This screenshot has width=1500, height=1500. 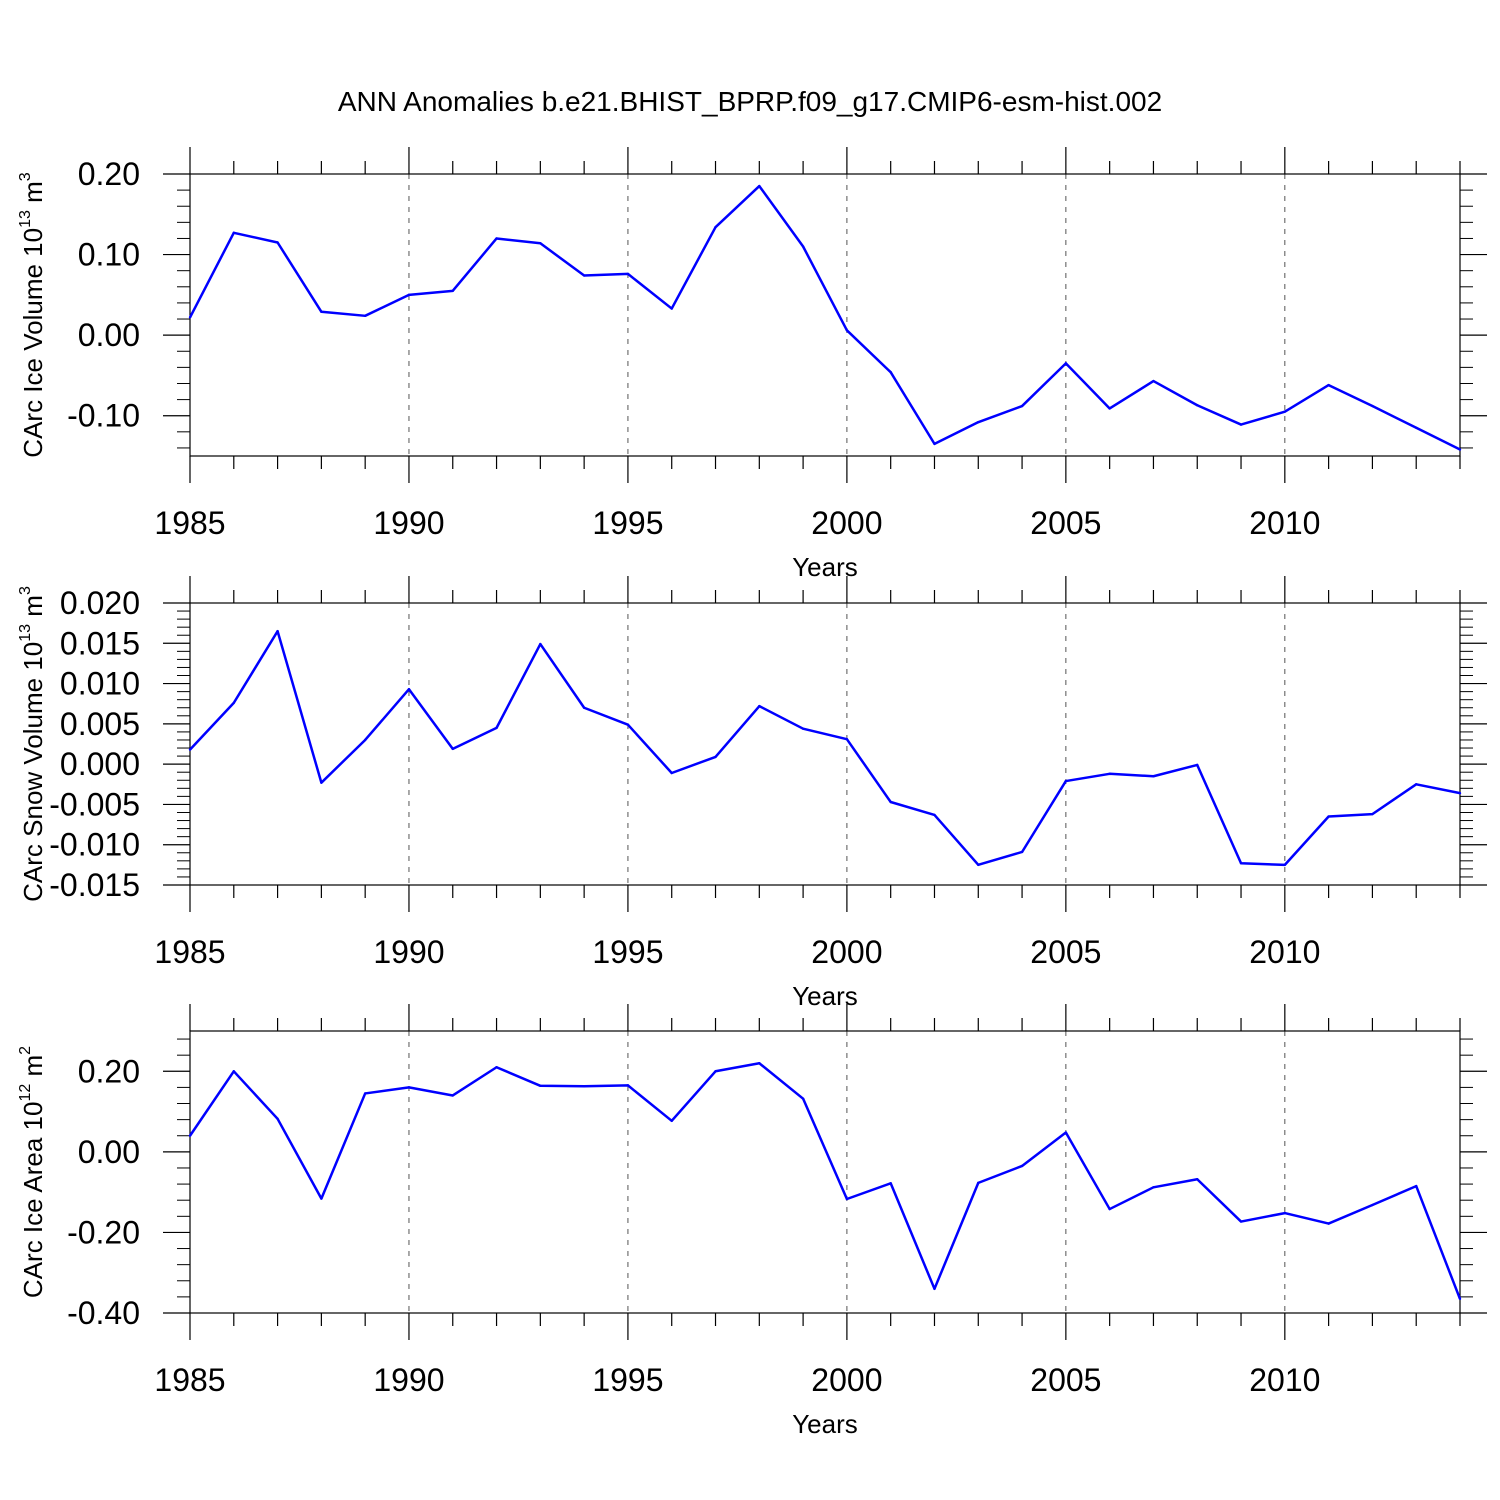 I want to click on y-tick-label: 0.10, so click(x=109, y=255).